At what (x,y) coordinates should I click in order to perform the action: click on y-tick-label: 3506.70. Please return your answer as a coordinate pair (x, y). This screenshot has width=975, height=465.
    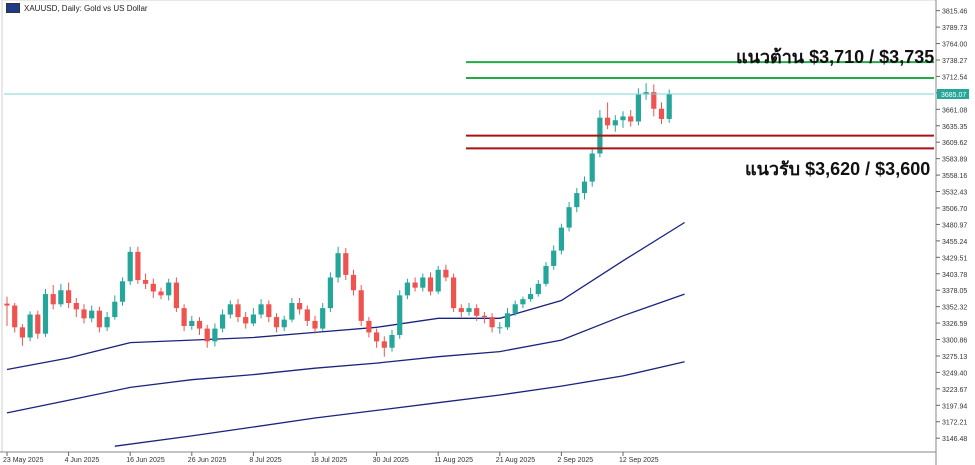
    Looking at the image, I should click on (954, 209).